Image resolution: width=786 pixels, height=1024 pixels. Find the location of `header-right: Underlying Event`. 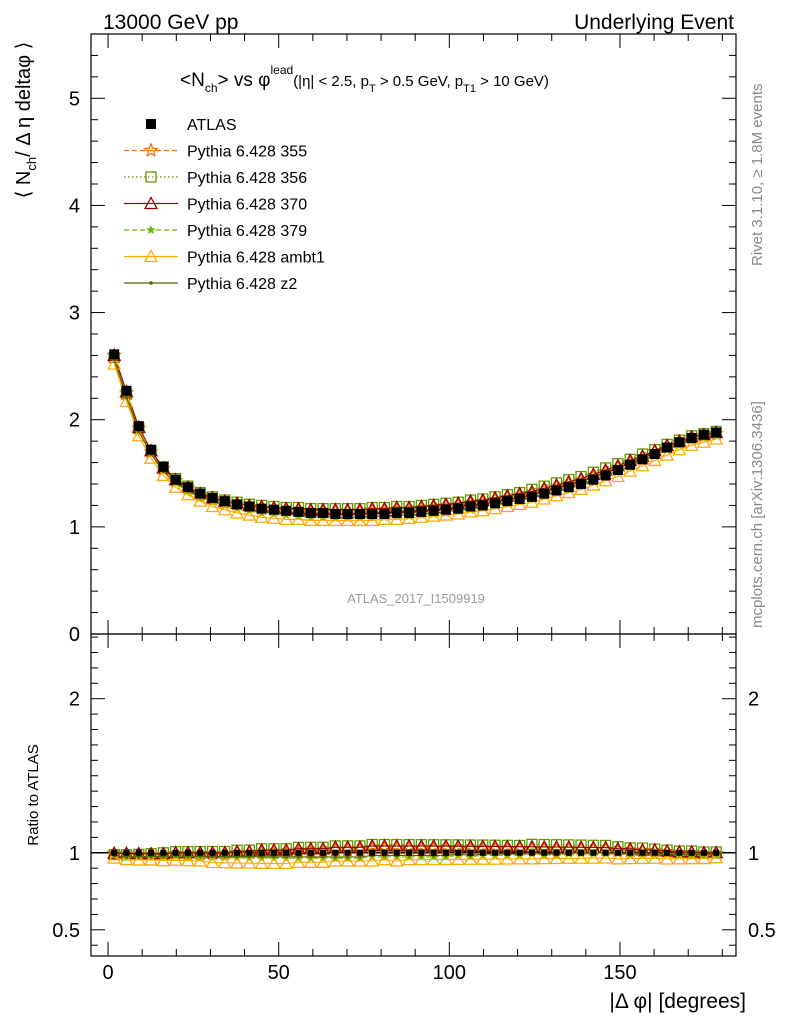

header-right: Underlying Event is located at coordinates (654, 22).